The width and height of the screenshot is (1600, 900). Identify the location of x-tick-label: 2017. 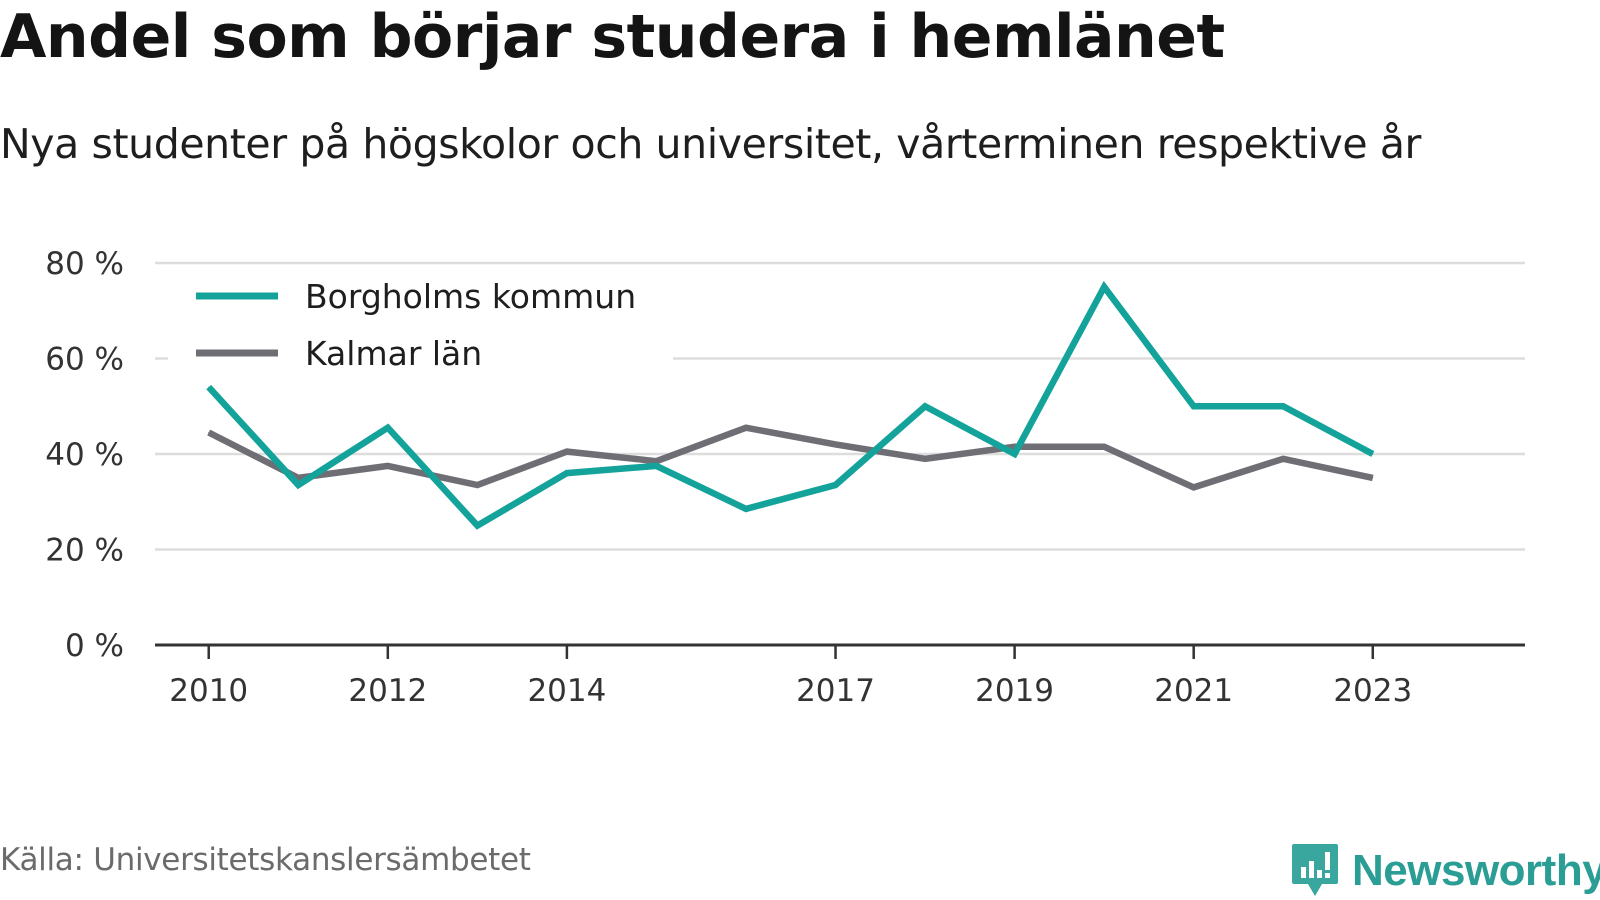
(835, 691).